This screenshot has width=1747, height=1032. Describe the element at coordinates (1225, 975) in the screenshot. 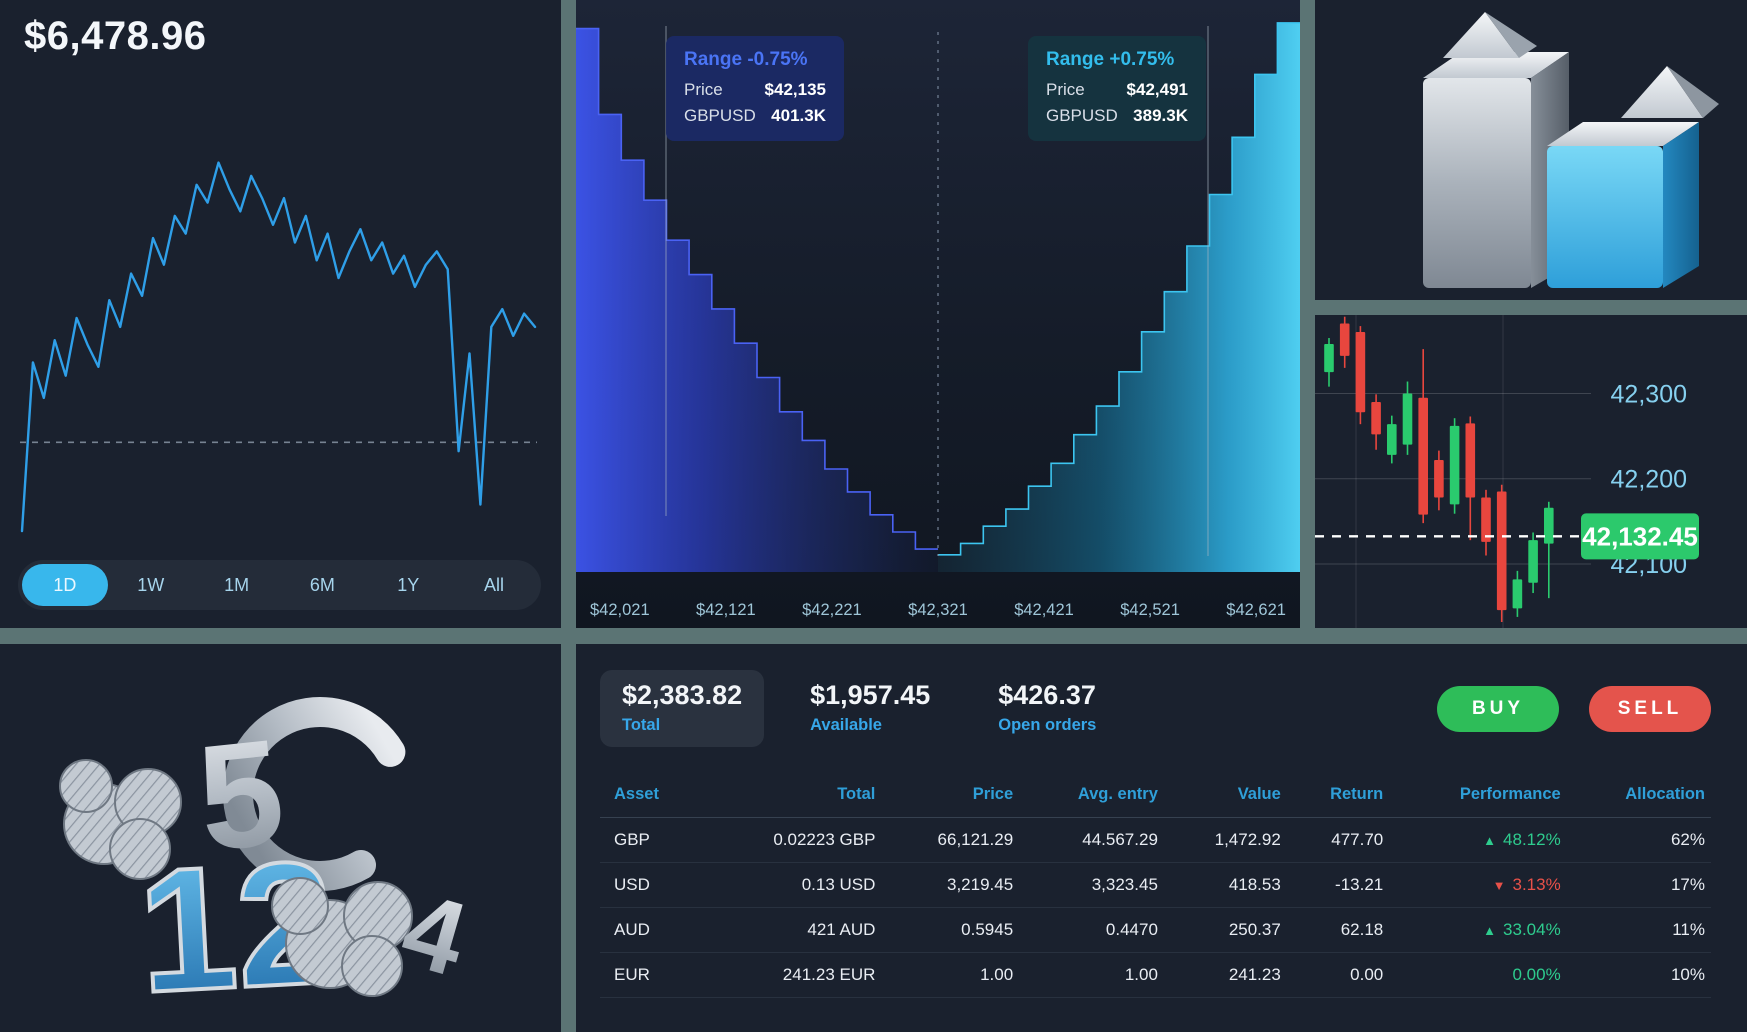

I see `cell-value: 241.23` at that location.